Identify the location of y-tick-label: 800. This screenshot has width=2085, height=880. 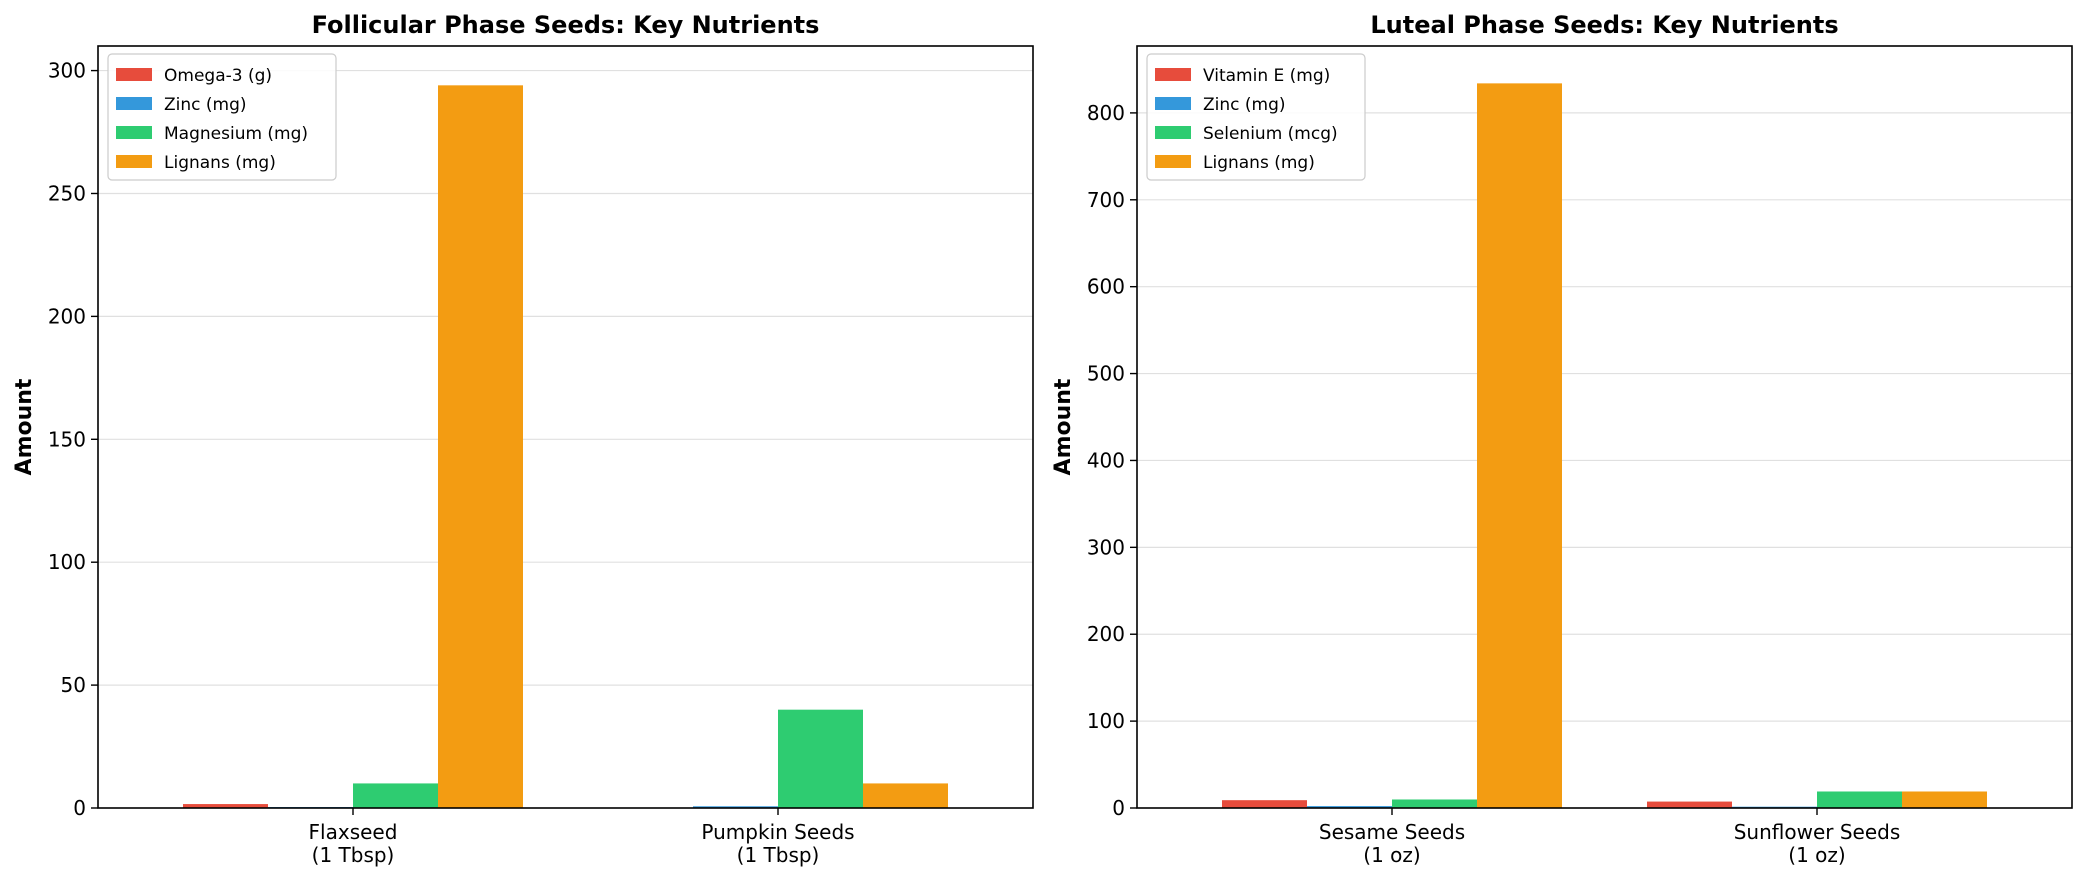
(1106, 113).